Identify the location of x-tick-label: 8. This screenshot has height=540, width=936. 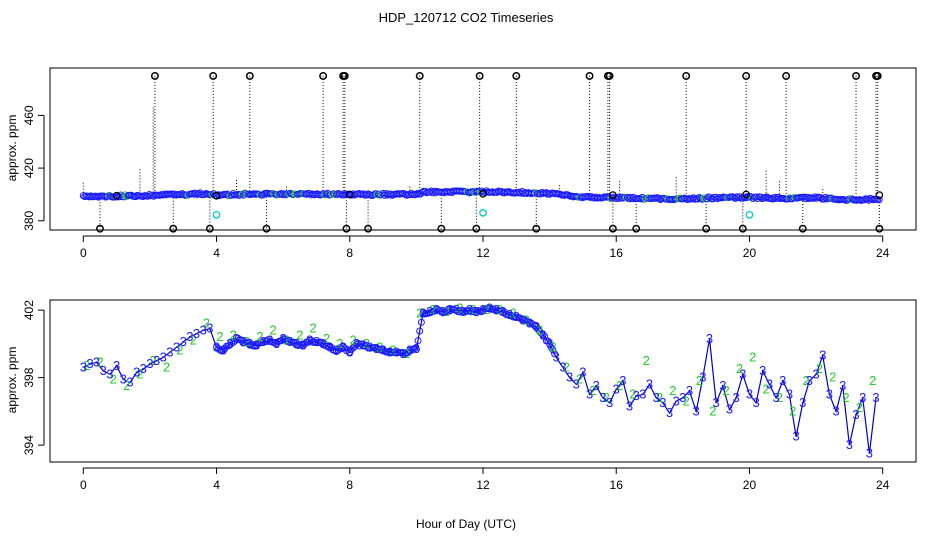
(349, 485).